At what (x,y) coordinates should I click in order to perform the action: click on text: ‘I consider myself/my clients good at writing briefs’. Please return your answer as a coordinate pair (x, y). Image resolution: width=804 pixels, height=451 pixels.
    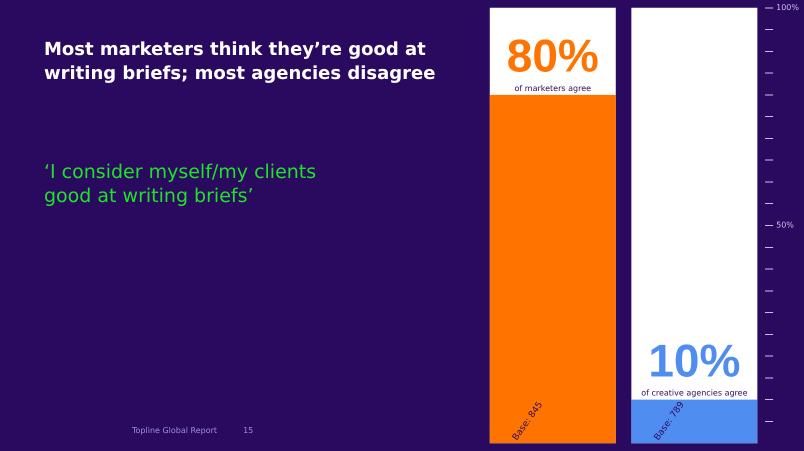
    Looking at the image, I should click on (181, 184).